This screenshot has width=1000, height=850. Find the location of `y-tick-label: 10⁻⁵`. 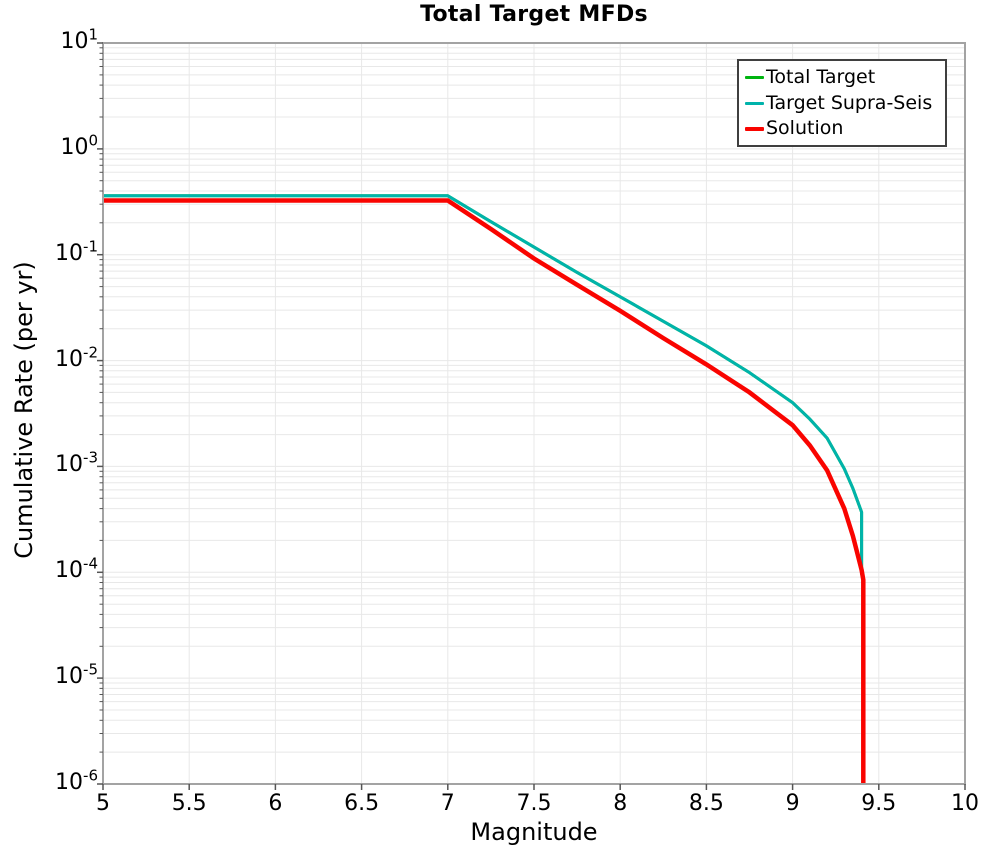

y-tick-label: 10⁻⁵ is located at coordinates (76, 675).